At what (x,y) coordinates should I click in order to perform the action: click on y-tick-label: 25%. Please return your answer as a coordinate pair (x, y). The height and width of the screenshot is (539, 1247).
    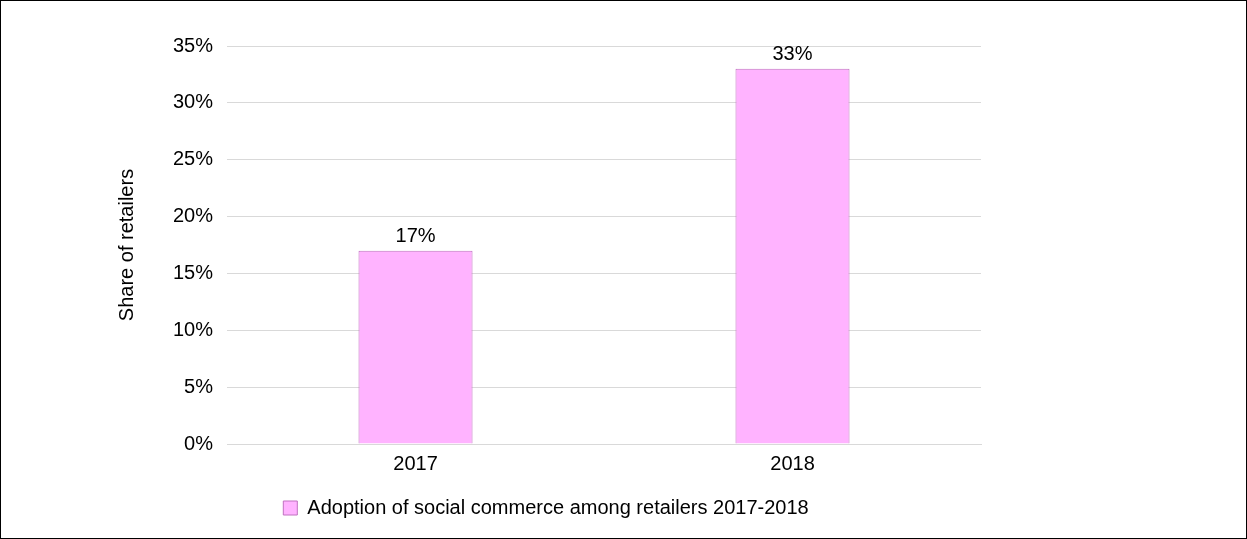
    Looking at the image, I should click on (193, 158).